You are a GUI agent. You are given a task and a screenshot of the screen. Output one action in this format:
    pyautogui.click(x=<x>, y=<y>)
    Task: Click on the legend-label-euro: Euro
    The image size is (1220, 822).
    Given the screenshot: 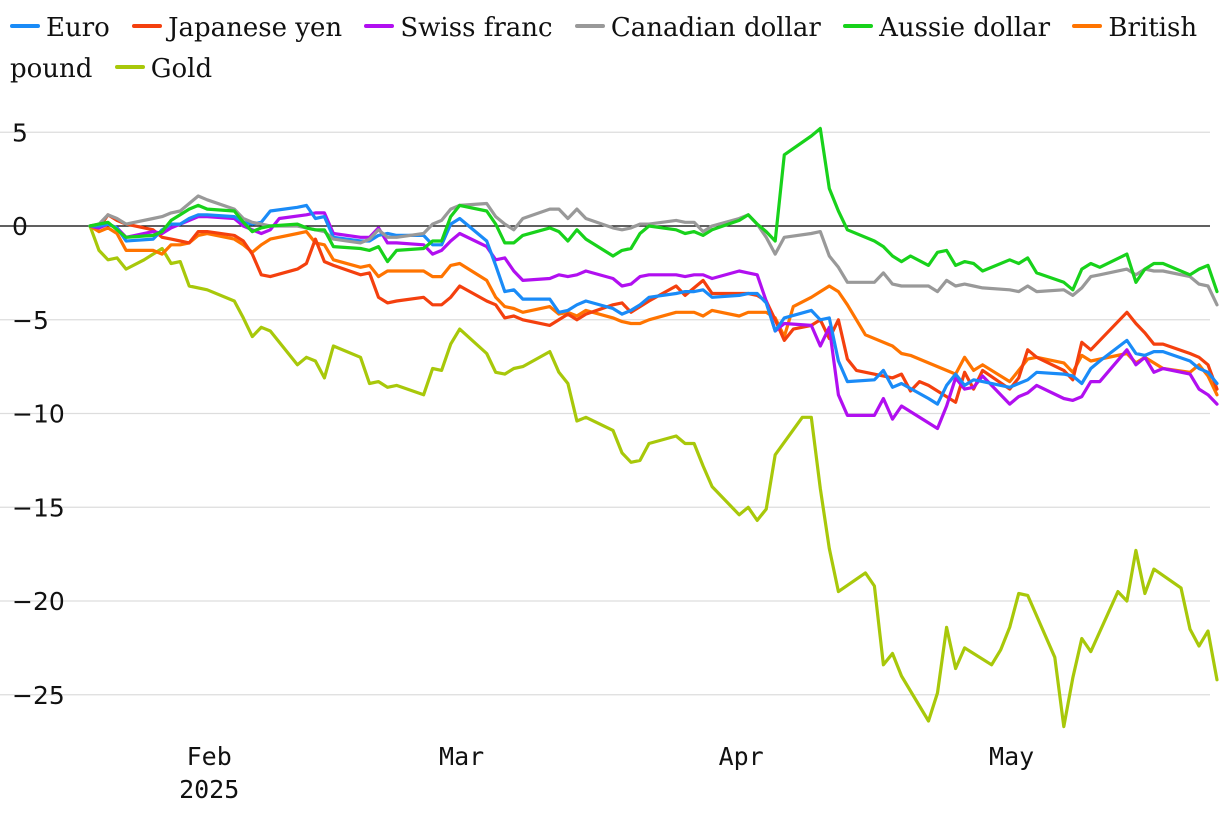 What is the action you would take?
    pyautogui.click(x=78, y=28)
    